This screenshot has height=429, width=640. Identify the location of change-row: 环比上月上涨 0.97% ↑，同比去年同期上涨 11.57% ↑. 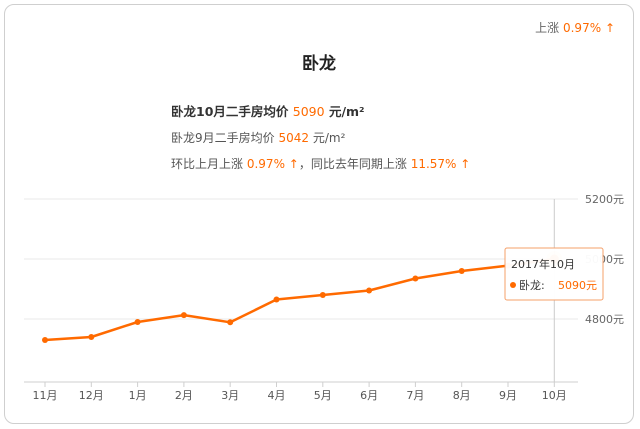
(320, 164).